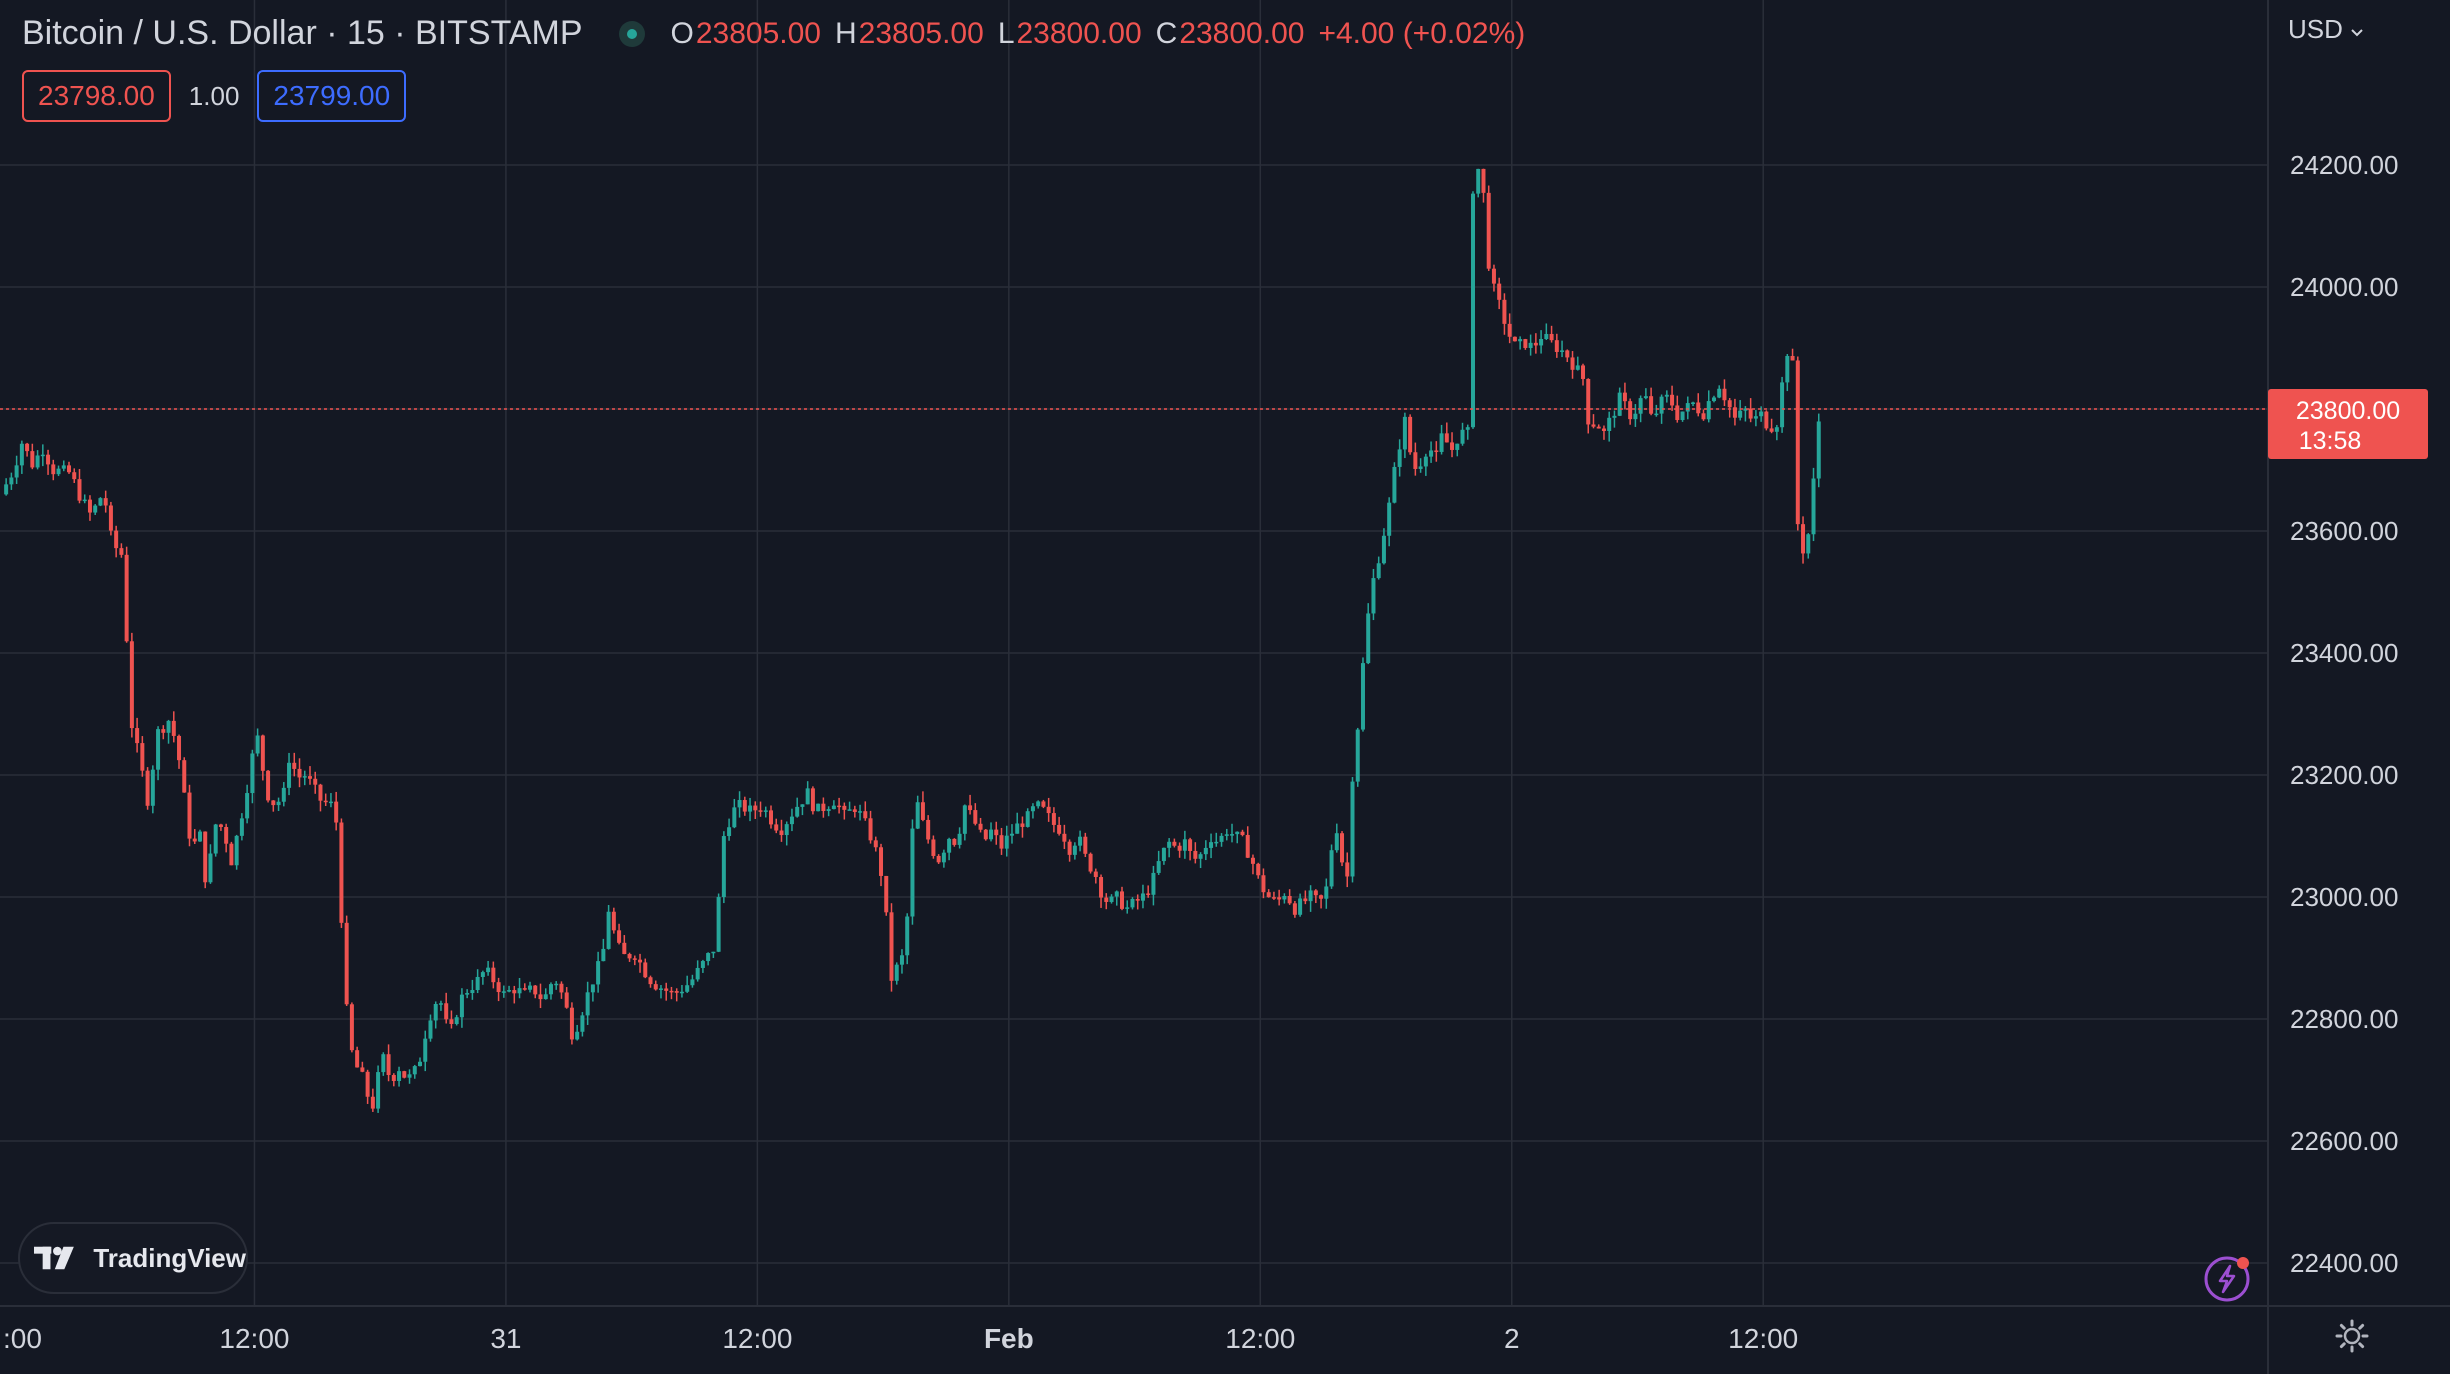 The width and height of the screenshot is (2450, 1374). Describe the element at coordinates (900, 1338) in the screenshot. I see `time-axis-labels: :00 12:00 31 12:00 Feb 12:00 2 12:00` at that location.